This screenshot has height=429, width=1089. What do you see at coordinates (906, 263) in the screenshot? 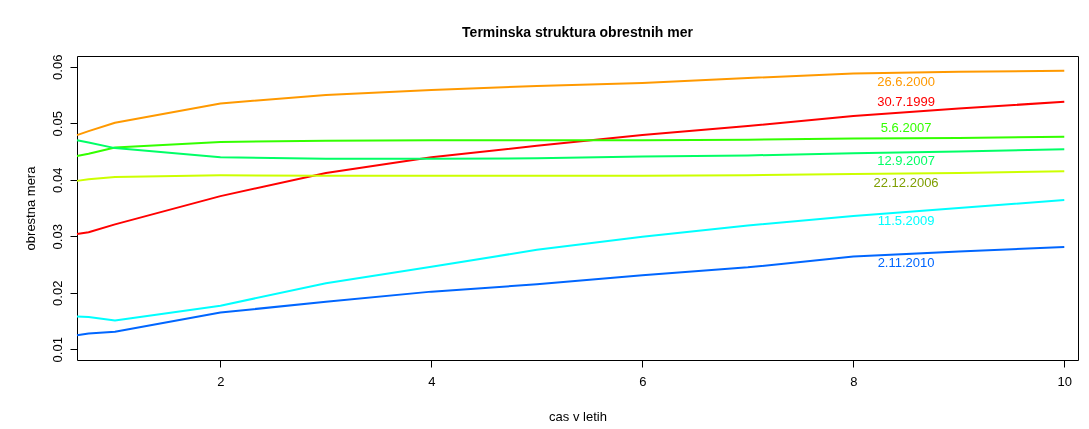
I see `series-label: 2.11.2010` at bounding box center [906, 263].